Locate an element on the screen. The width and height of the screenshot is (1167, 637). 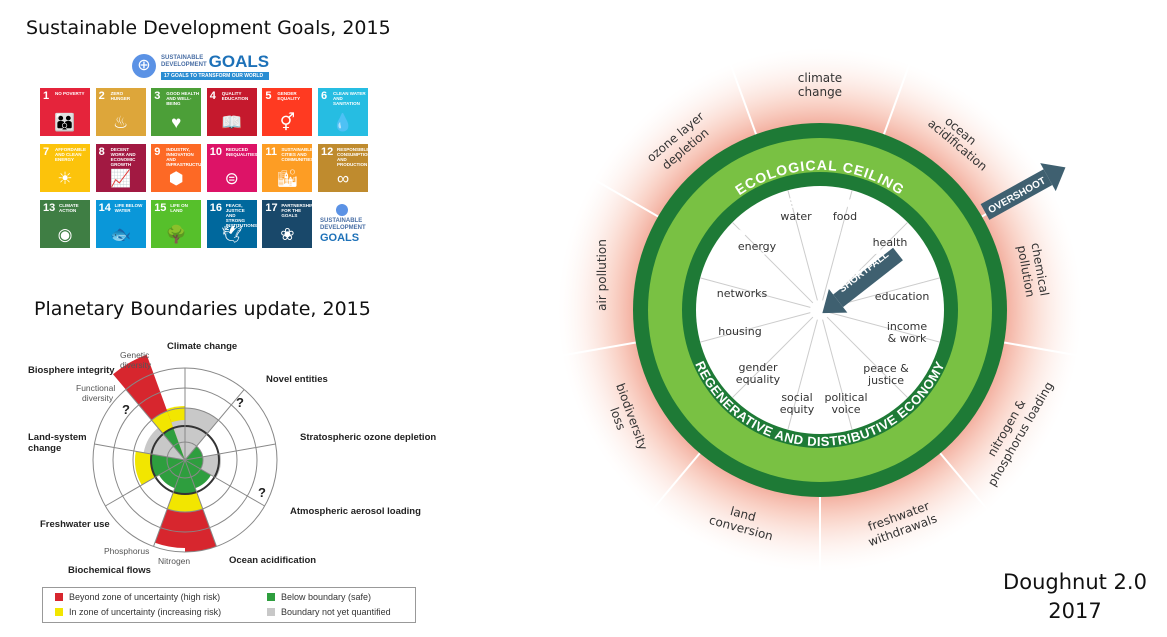
overshoot-arrow: OVERSHOOT is located at coordinates (1023, 191).